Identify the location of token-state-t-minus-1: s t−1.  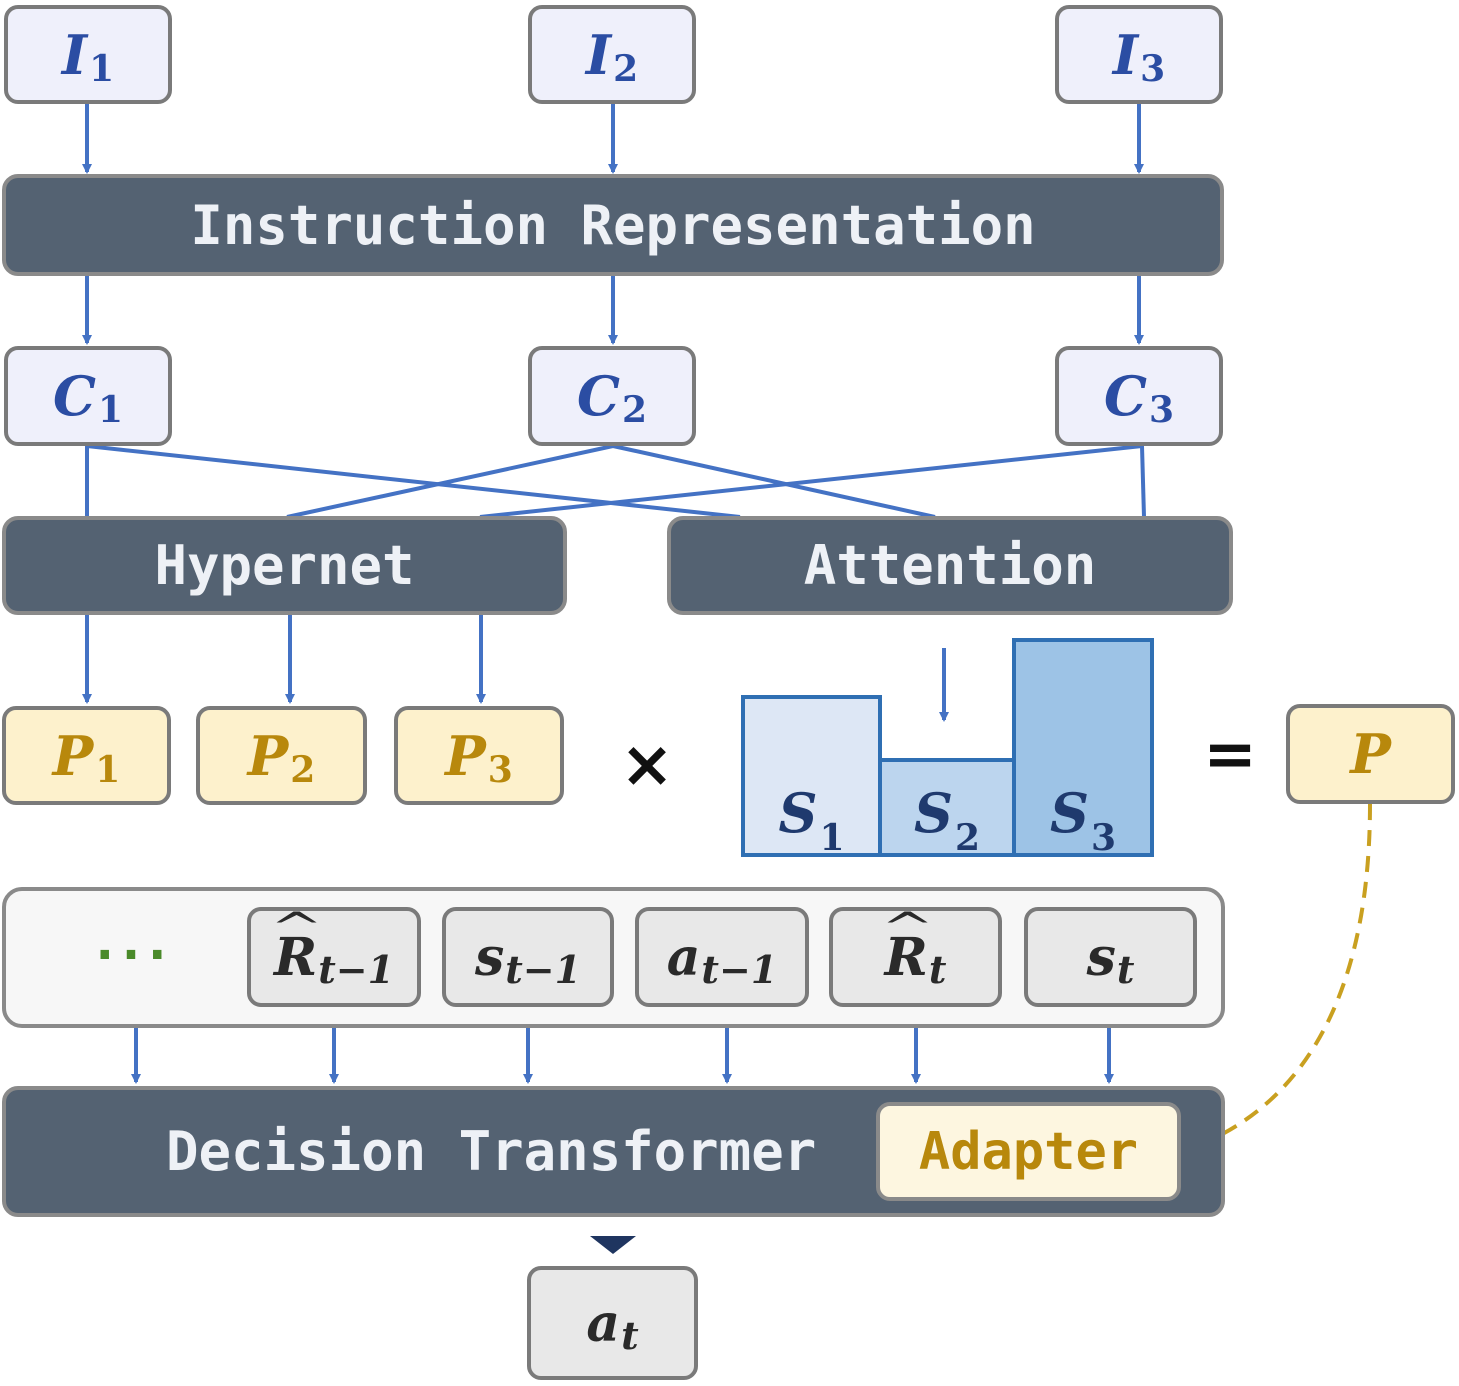
(528, 957).